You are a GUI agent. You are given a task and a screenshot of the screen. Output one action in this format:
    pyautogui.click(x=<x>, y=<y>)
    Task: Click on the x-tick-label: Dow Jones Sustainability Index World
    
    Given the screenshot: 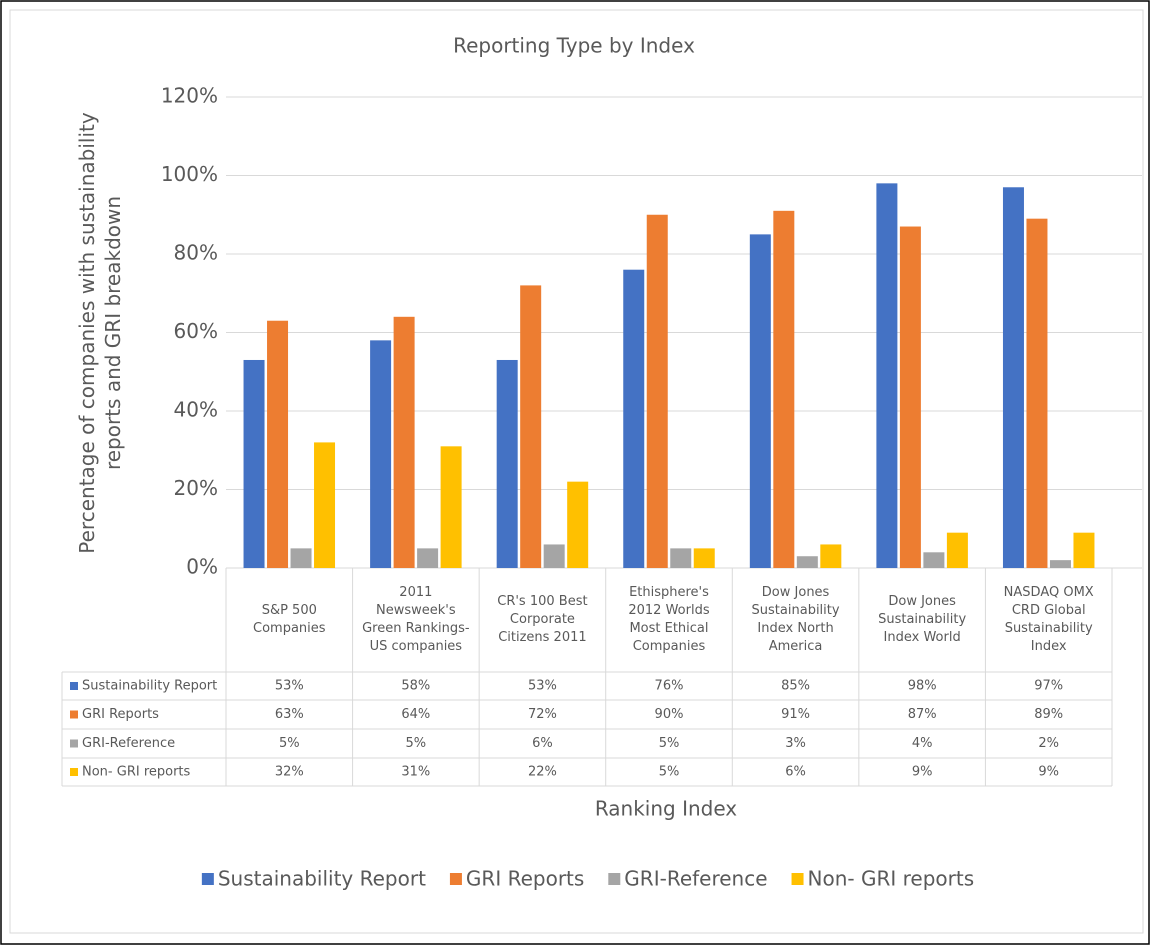 What is the action you would take?
    pyautogui.click(x=922, y=619)
    